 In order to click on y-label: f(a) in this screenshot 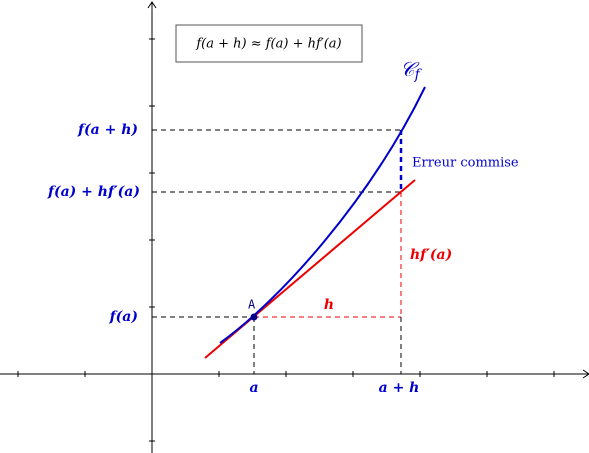, I will do `click(123, 317)`.